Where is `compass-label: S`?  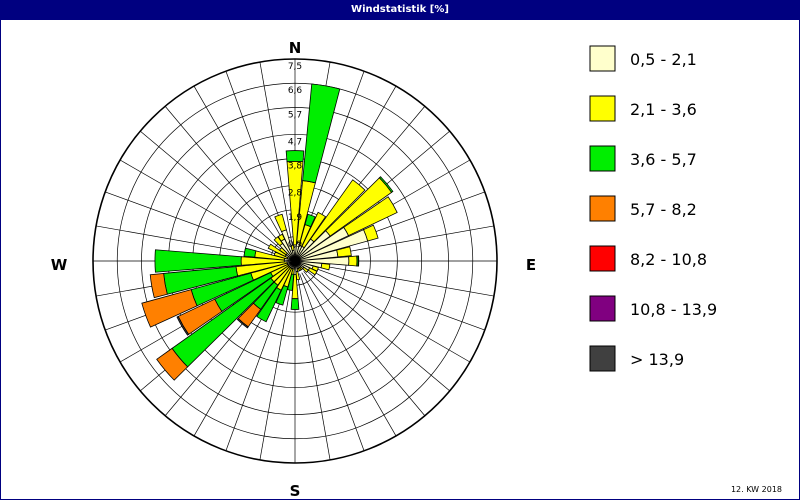
compass-label: S is located at coordinates (295, 491).